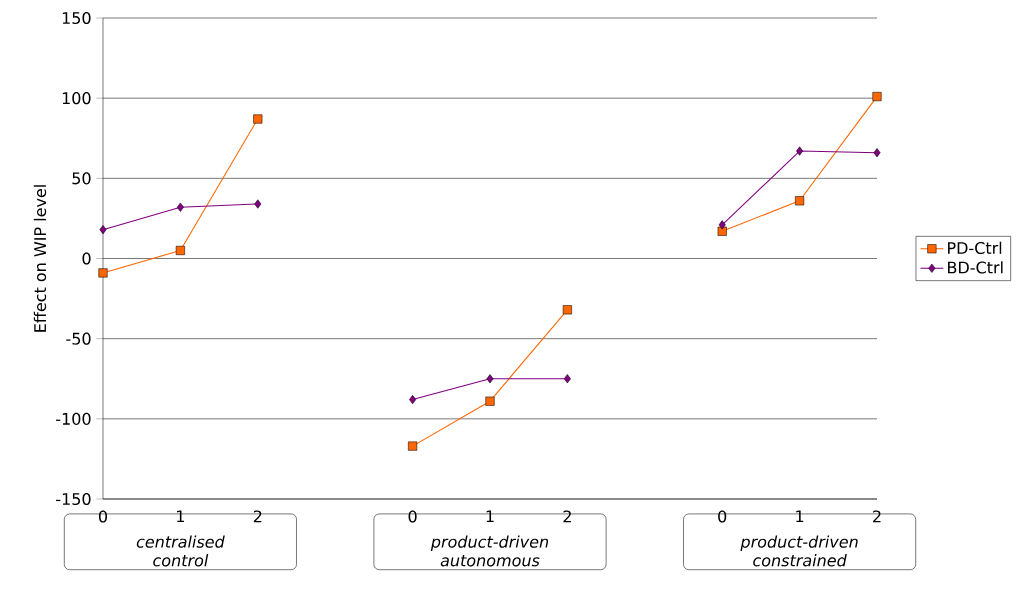 This screenshot has width=1028, height=589. Describe the element at coordinates (180, 551) in the screenshot. I see `text: centralised control` at that location.